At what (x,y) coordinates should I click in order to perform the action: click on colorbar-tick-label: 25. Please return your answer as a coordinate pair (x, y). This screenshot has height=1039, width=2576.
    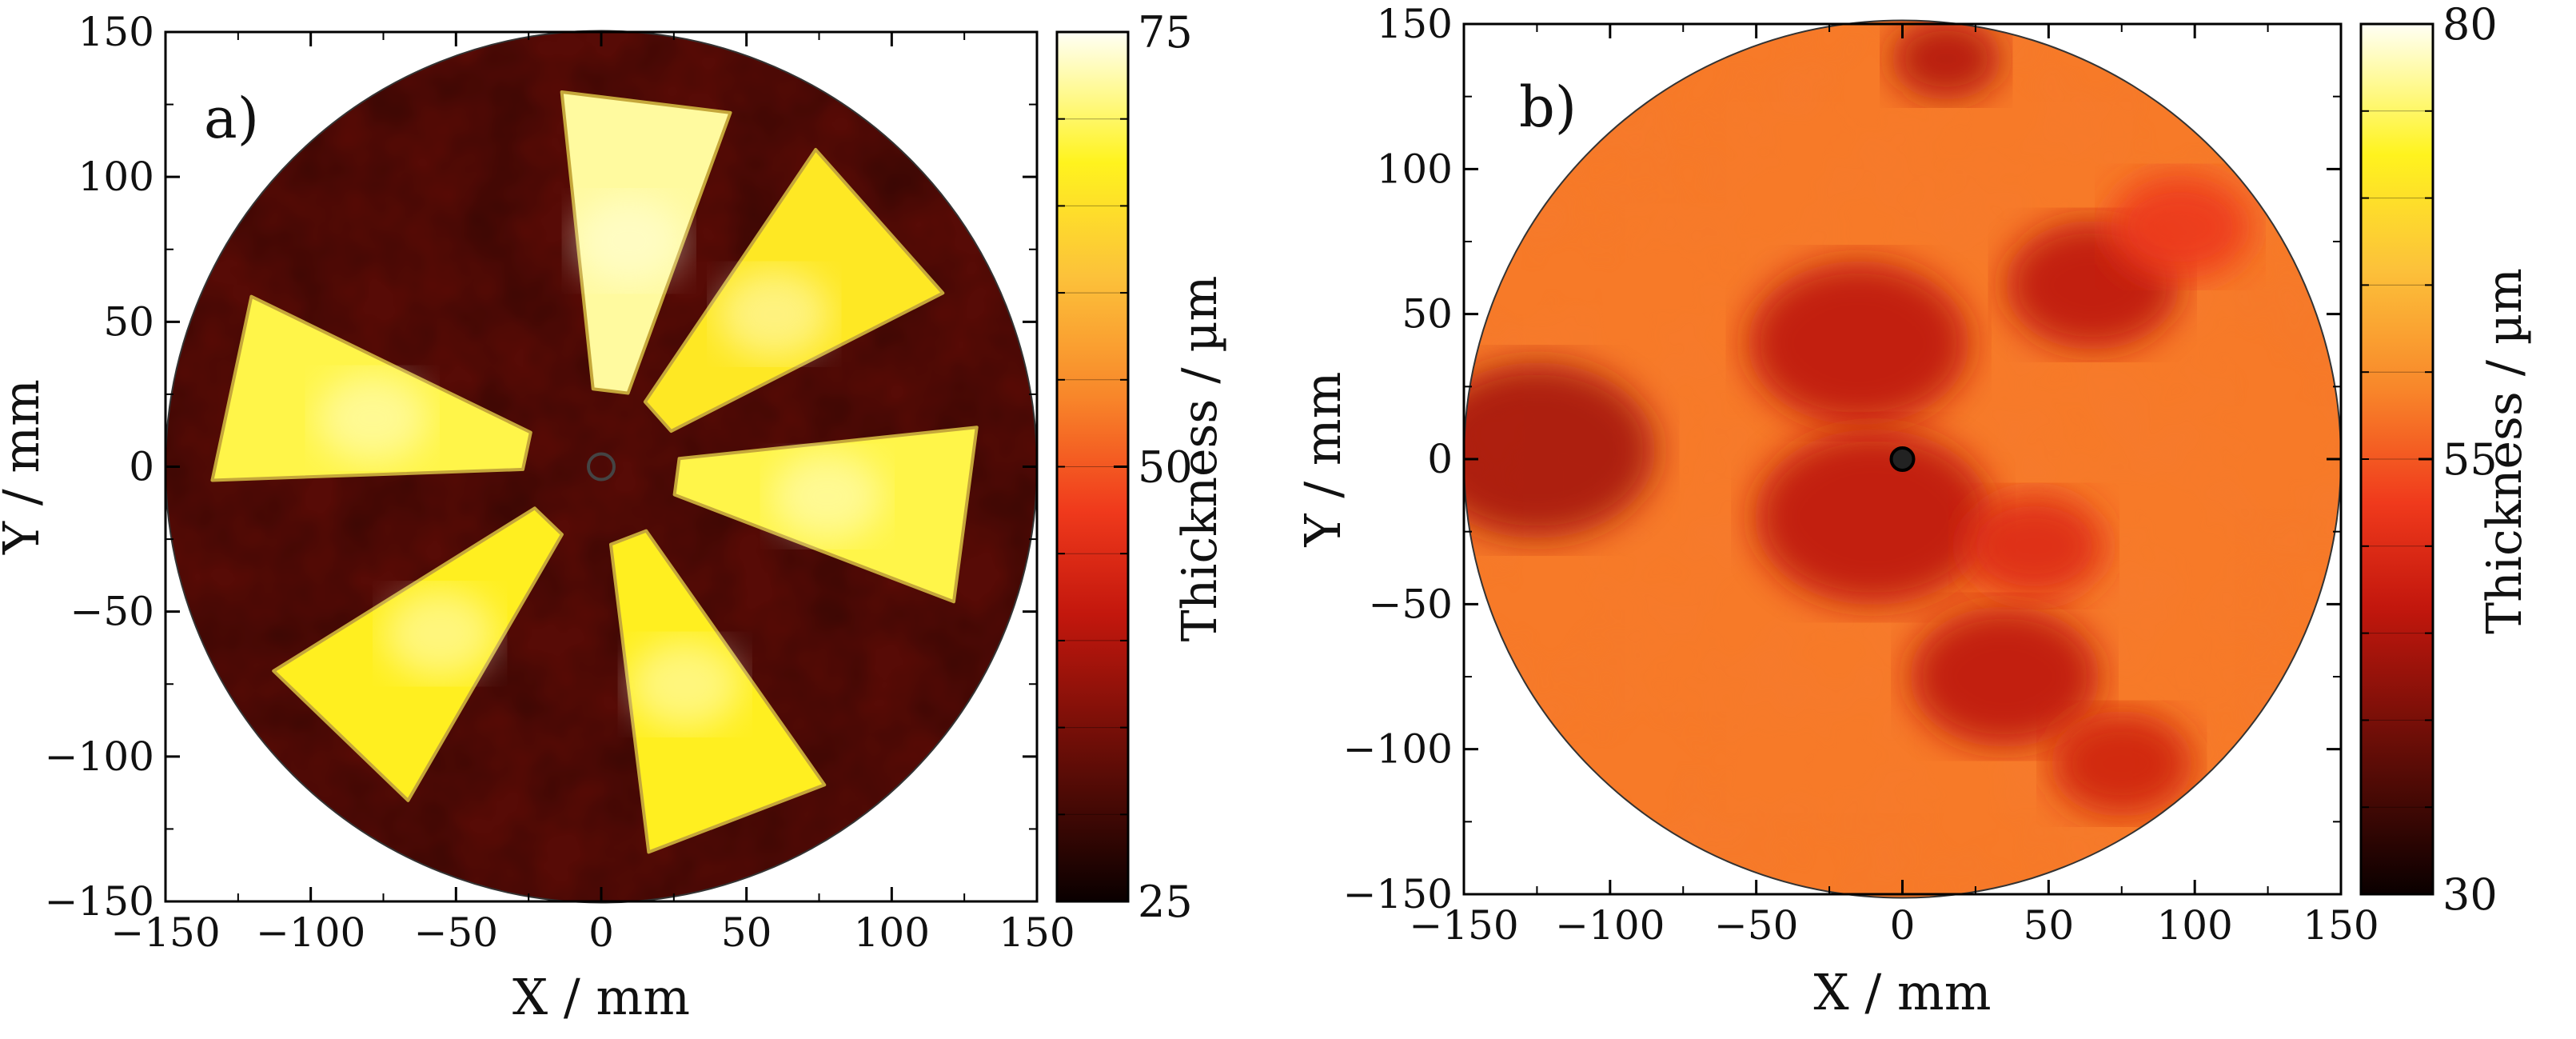
    Looking at the image, I should click on (1165, 902).